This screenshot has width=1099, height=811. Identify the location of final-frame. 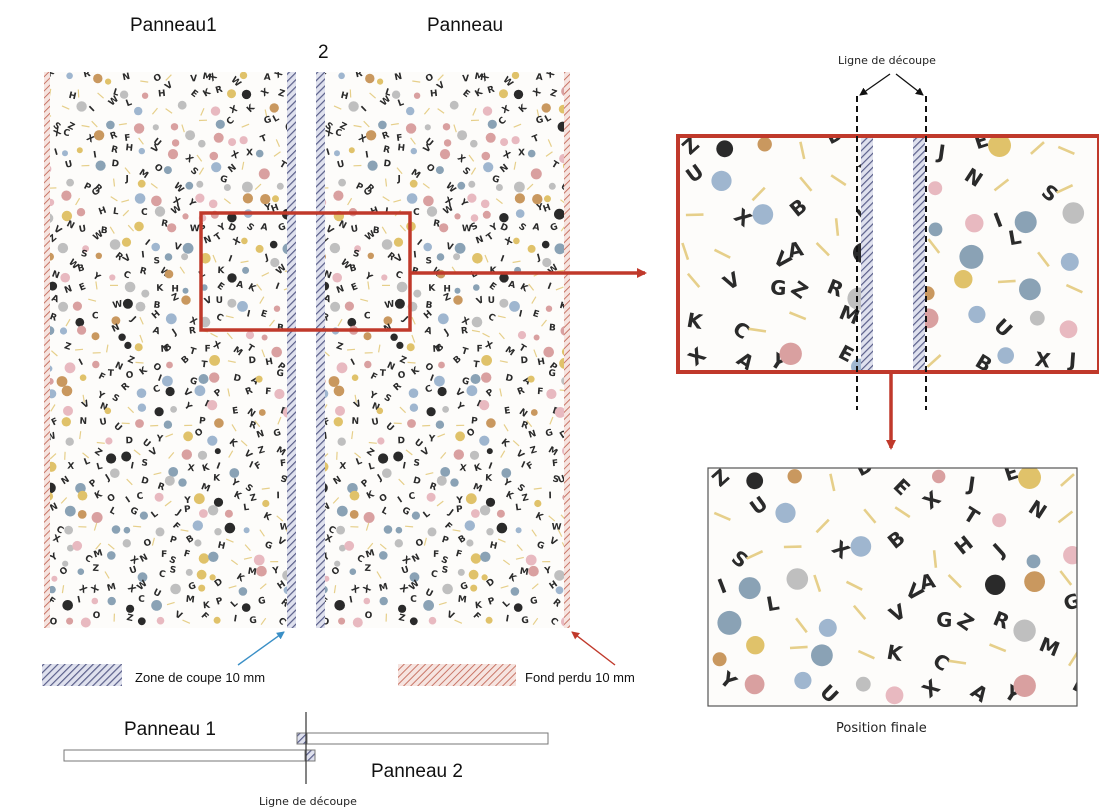
(892, 587).